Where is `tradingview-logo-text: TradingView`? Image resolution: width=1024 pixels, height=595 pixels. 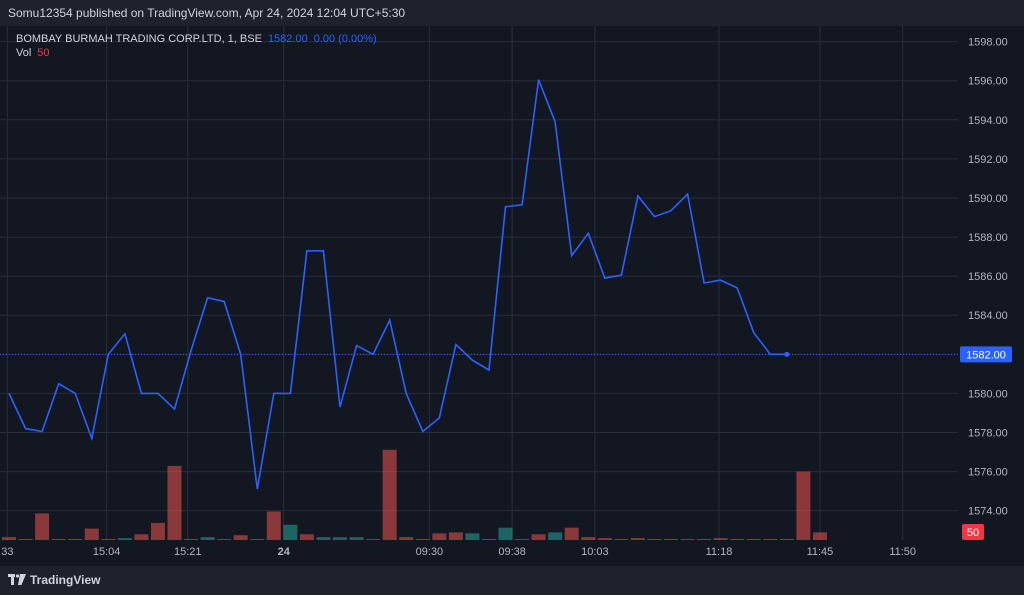
tradingview-logo-text: TradingView is located at coordinates (65, 580).